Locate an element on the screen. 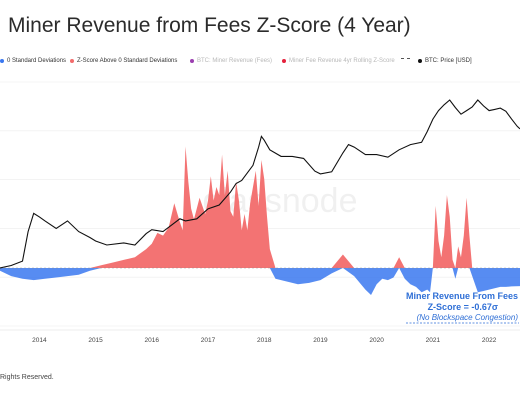 This screenshot has width=520, height=400. x-tick-label: 2022 is located at coordinates (489, 340).